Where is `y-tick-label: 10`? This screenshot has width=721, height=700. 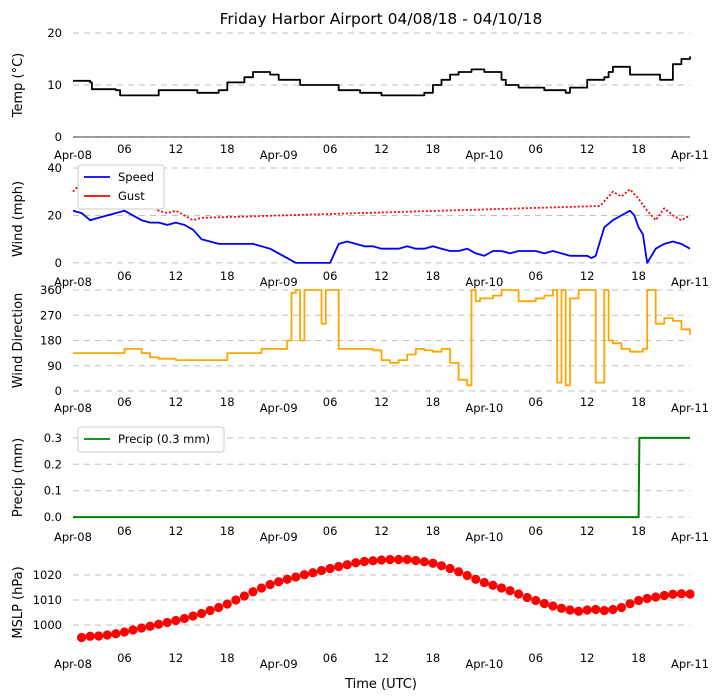
y-tick-label: 10 is located at coordinates (54, 85).